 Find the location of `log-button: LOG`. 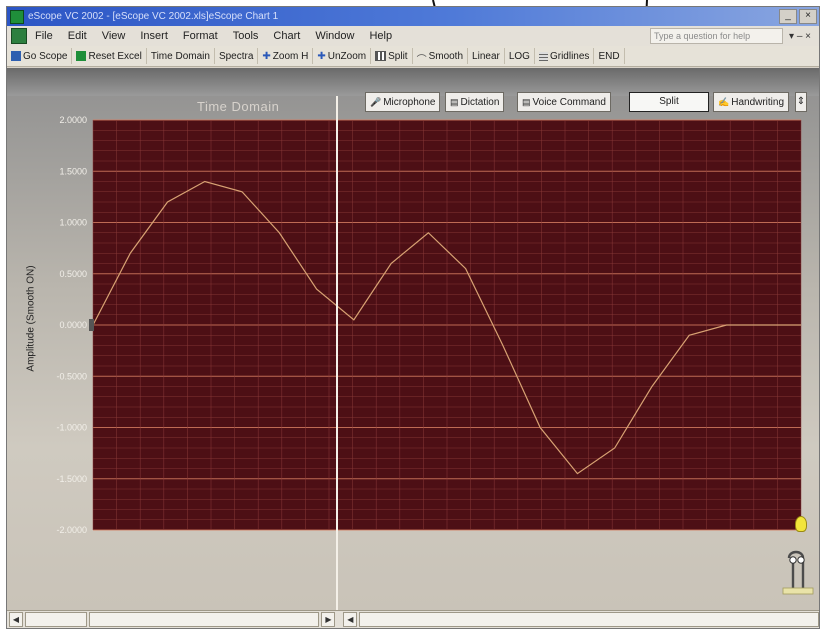

log-button: LOG is located at coordinates (520, 56).